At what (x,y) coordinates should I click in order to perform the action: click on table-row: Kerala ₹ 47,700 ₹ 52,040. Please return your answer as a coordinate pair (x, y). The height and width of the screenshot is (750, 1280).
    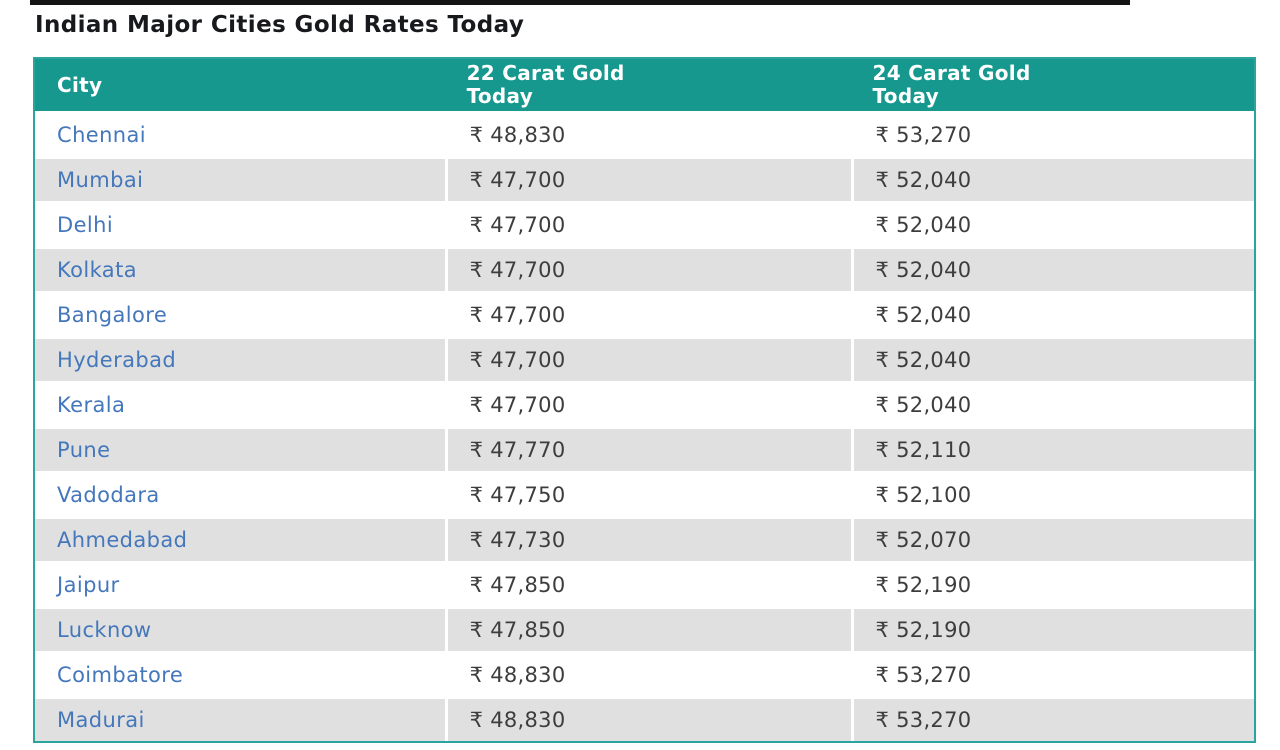
    Looking at the image, I should click on (644, 403).